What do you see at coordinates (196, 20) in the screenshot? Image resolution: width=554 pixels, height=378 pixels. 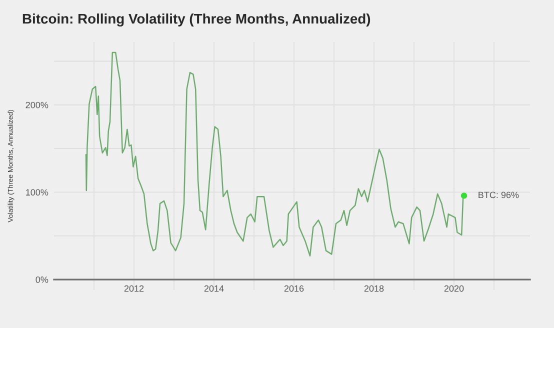 I see `chart-title: Bitcoin: Rolling Volatility (Three Months, Annualized)` at bounding box center [196, 20].